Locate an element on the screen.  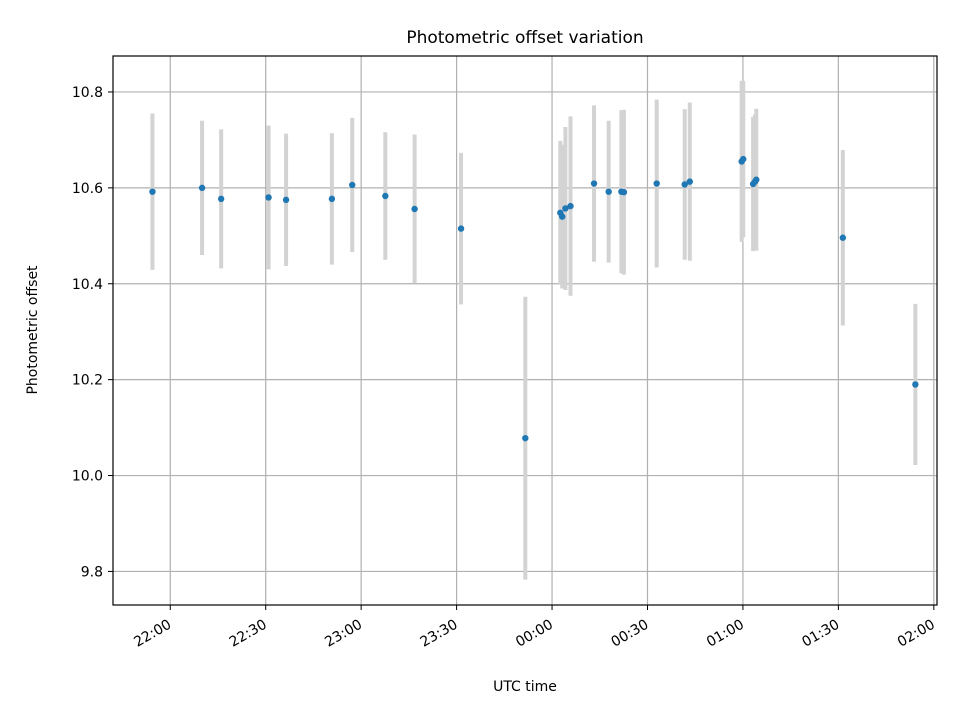
y-axis-label: Photometric offset is located at coordinates (33, 330).